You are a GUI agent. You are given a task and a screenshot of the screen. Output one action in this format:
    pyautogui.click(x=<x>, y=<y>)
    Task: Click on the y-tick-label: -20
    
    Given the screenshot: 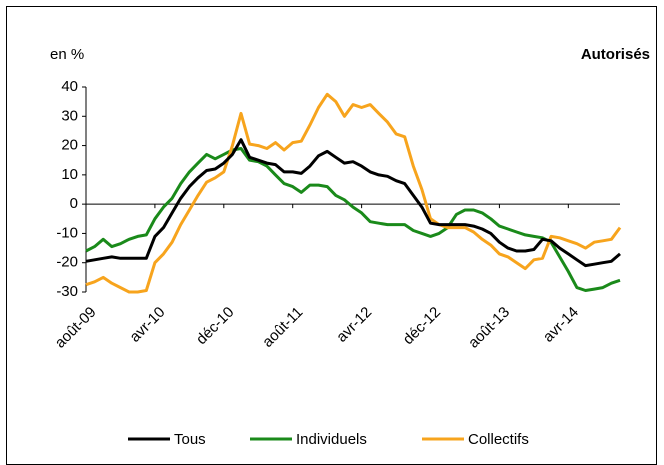 What is the action you would take?
    pyautogui.click(x=67, y=262)
    